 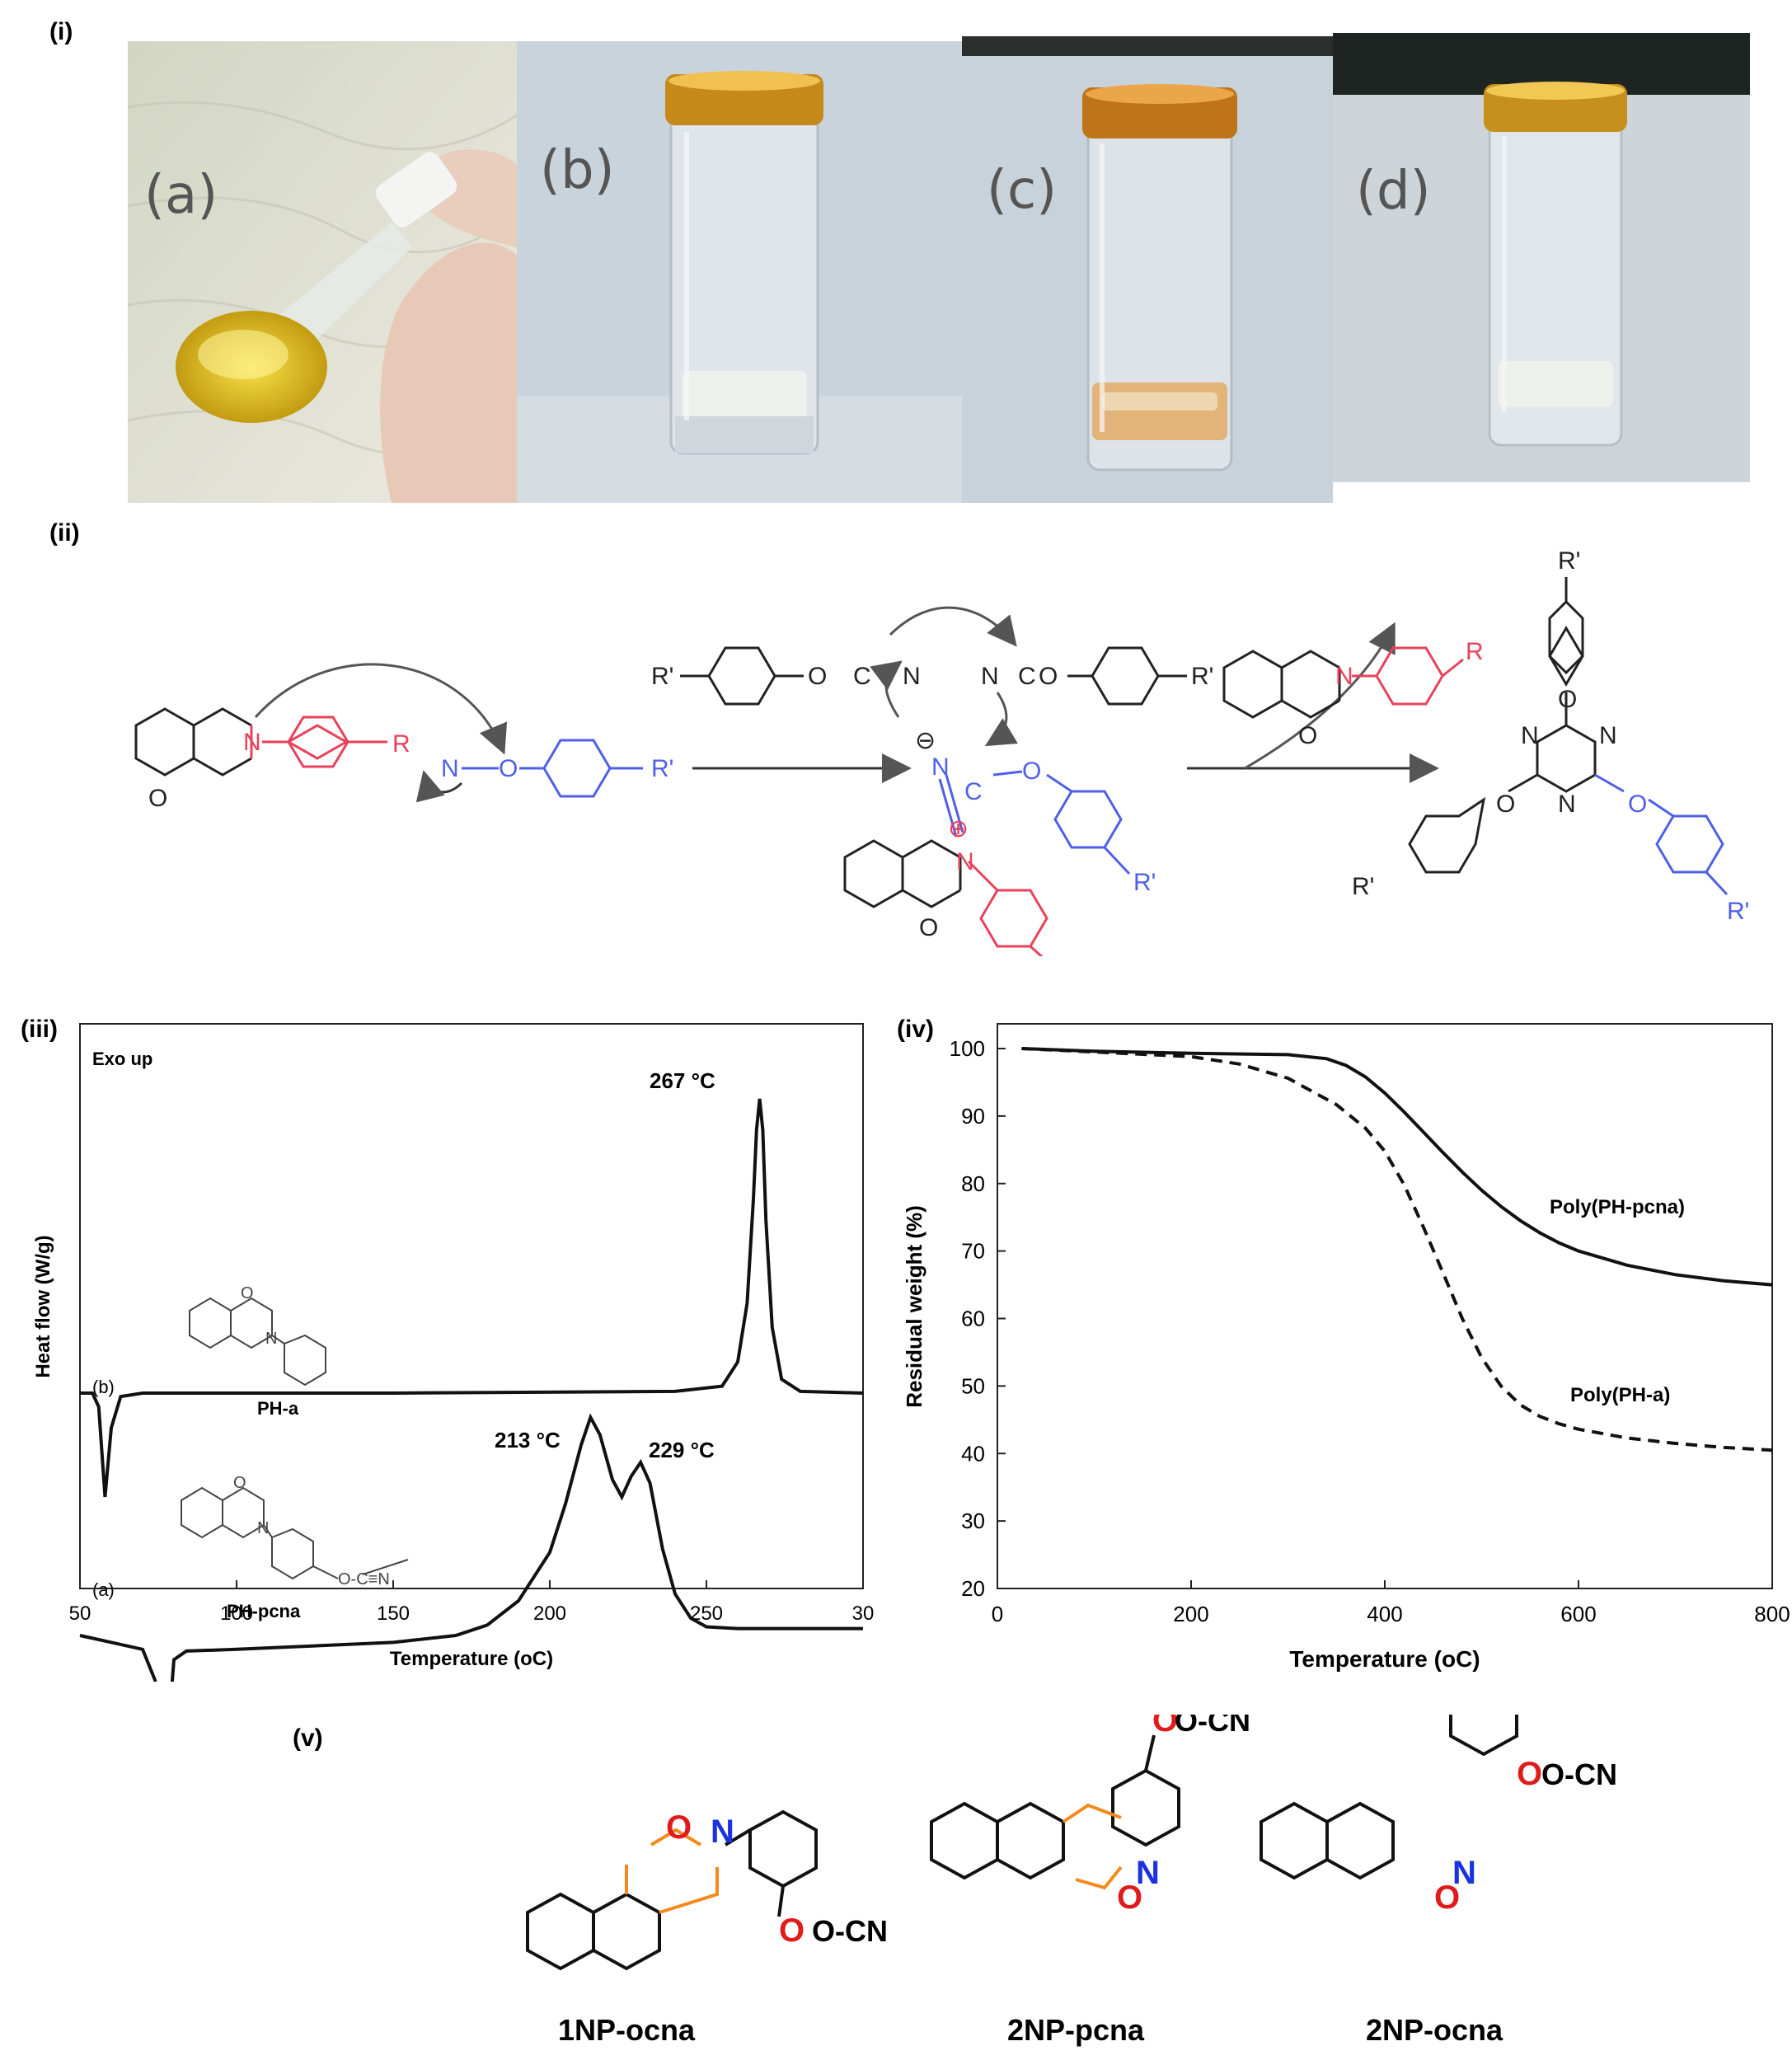 What do you see at coordinates (1076, 2030) in the screenshot?
I see `compound-name-2np-pcna: 2NP-pcna` at bounding box center [1076, 2030].